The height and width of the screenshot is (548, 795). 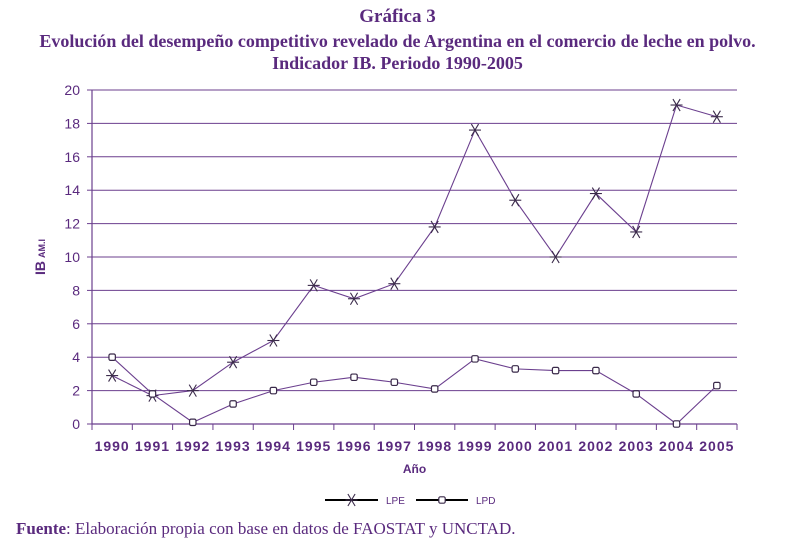 I want to click on x-tick-label: 1991, so click(x=152, y=446).